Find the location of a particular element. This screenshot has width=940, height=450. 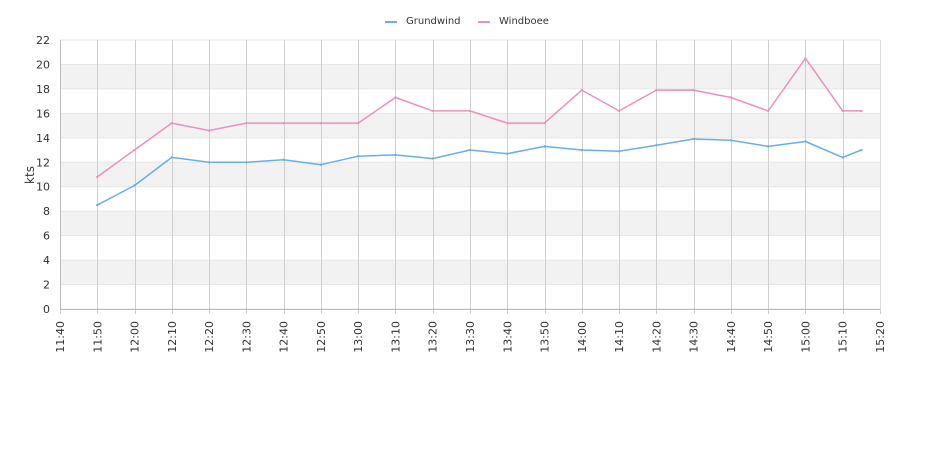

series-line-grundwind is located at coordinates (479, 172).